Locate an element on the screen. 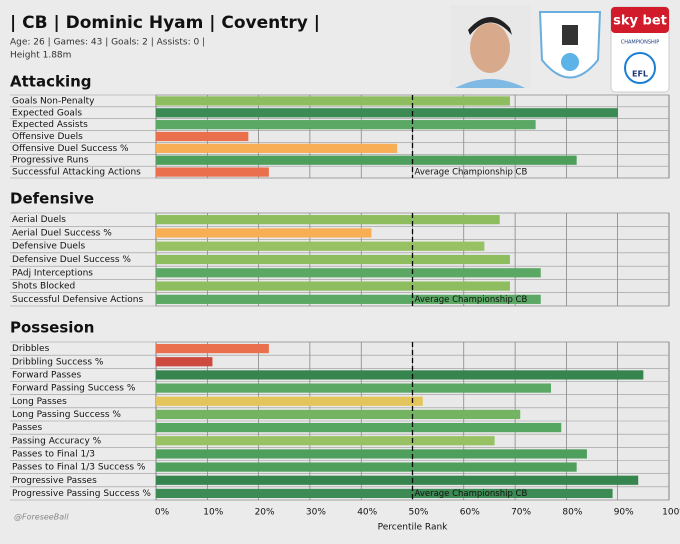 The width and height of the screenshot is (680, 544). page-title: | CB | Dominic Hyam | Coventry | is located at coordinates (165, 23).